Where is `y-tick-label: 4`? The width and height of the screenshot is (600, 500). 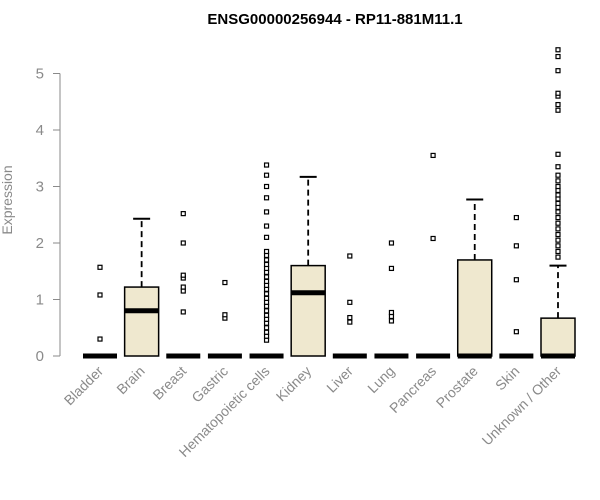 y-tick-label: 4 is located at coordinates (40, 130).